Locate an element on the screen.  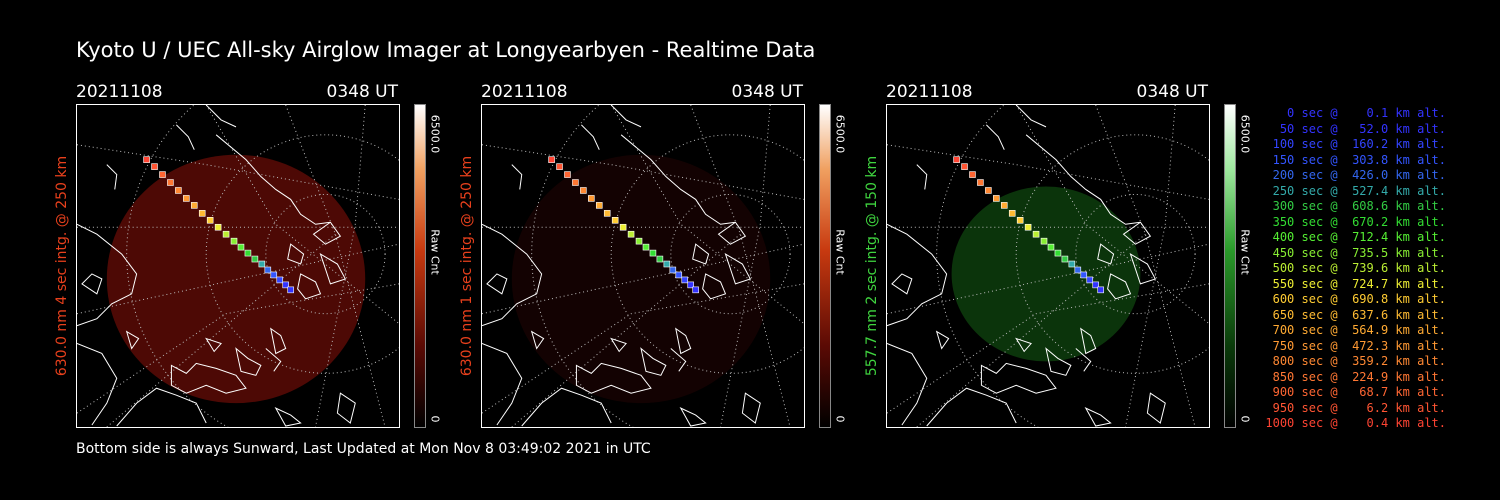
panel-side-label: 557.7 nm 2 sec intg. @ 150 km is located at coordinates (872, 266).